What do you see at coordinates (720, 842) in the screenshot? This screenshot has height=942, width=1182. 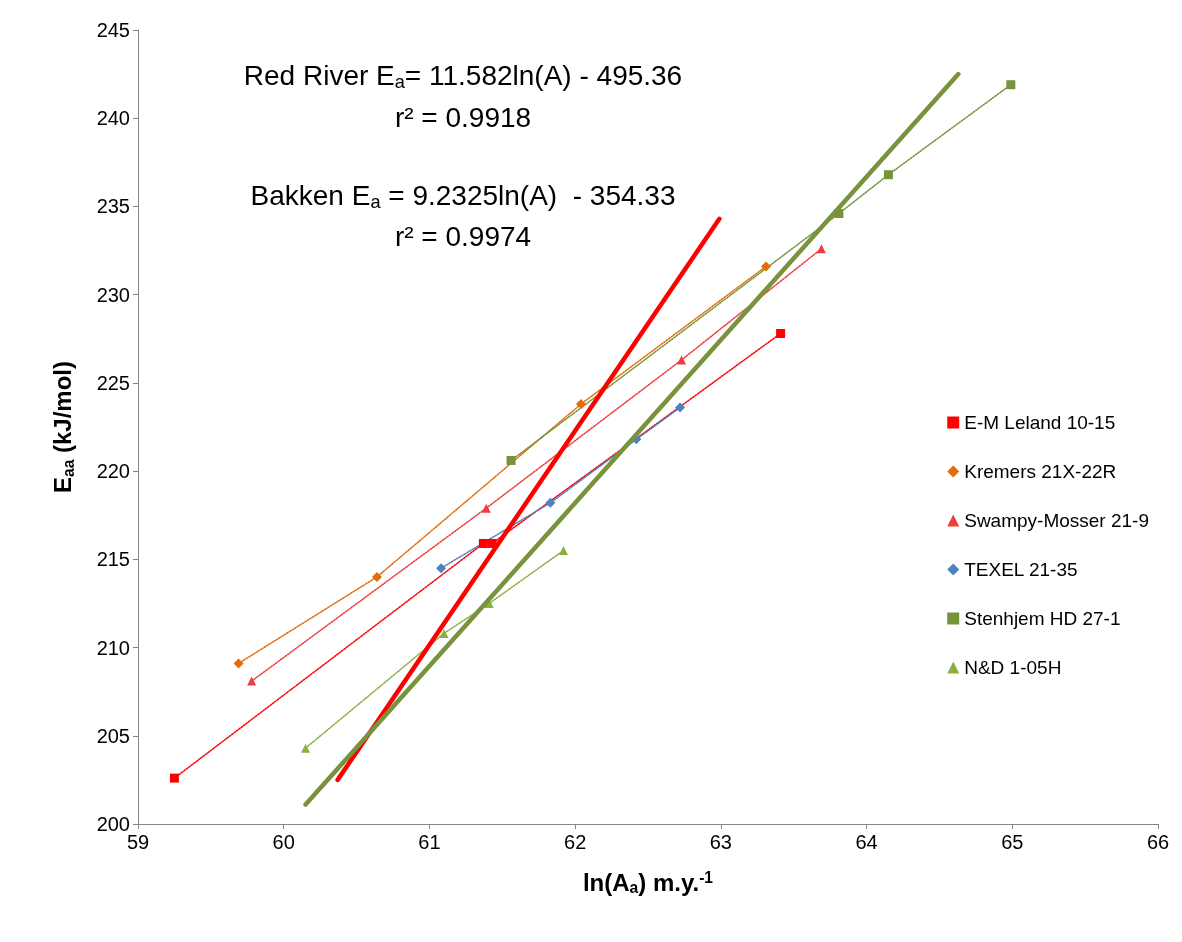 I see `x-tick-label: 63` at bounding box center [720, 842].